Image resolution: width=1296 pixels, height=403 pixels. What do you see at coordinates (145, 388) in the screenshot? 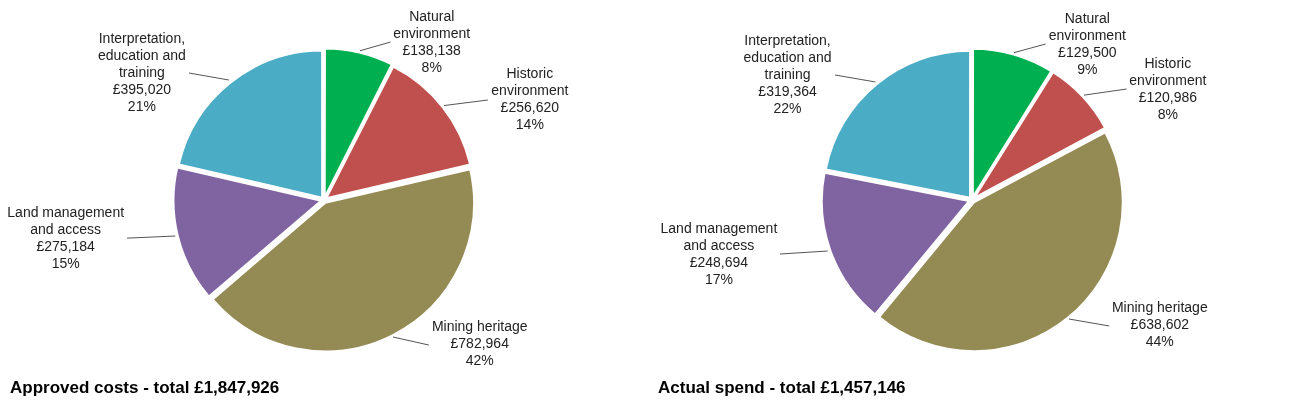
I see `text: Approved costs - total £1,847,926` at bounding box center [145, 388].